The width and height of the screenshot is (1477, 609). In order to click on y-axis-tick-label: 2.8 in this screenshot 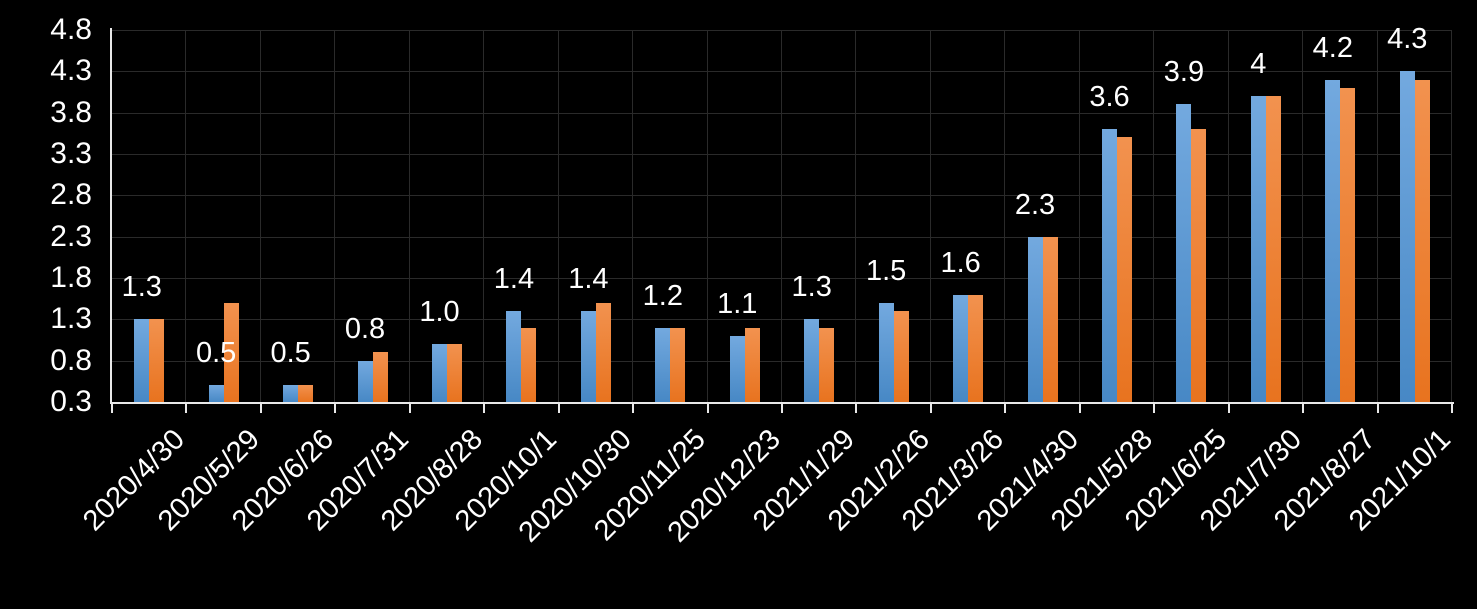, I will do `click(71, 195)`.